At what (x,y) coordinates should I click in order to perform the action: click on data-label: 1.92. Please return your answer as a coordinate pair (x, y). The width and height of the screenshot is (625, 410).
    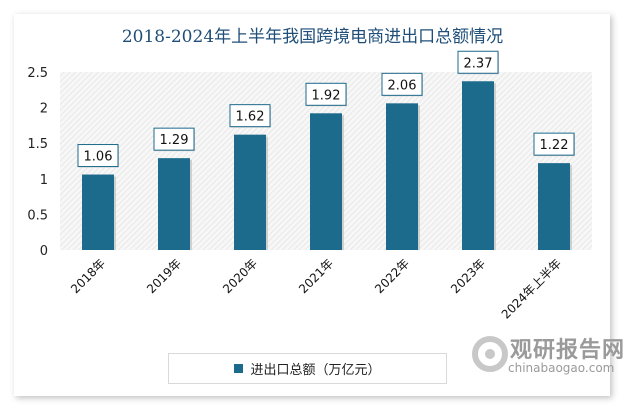
    Looking at the image, I should click on (326, 95).